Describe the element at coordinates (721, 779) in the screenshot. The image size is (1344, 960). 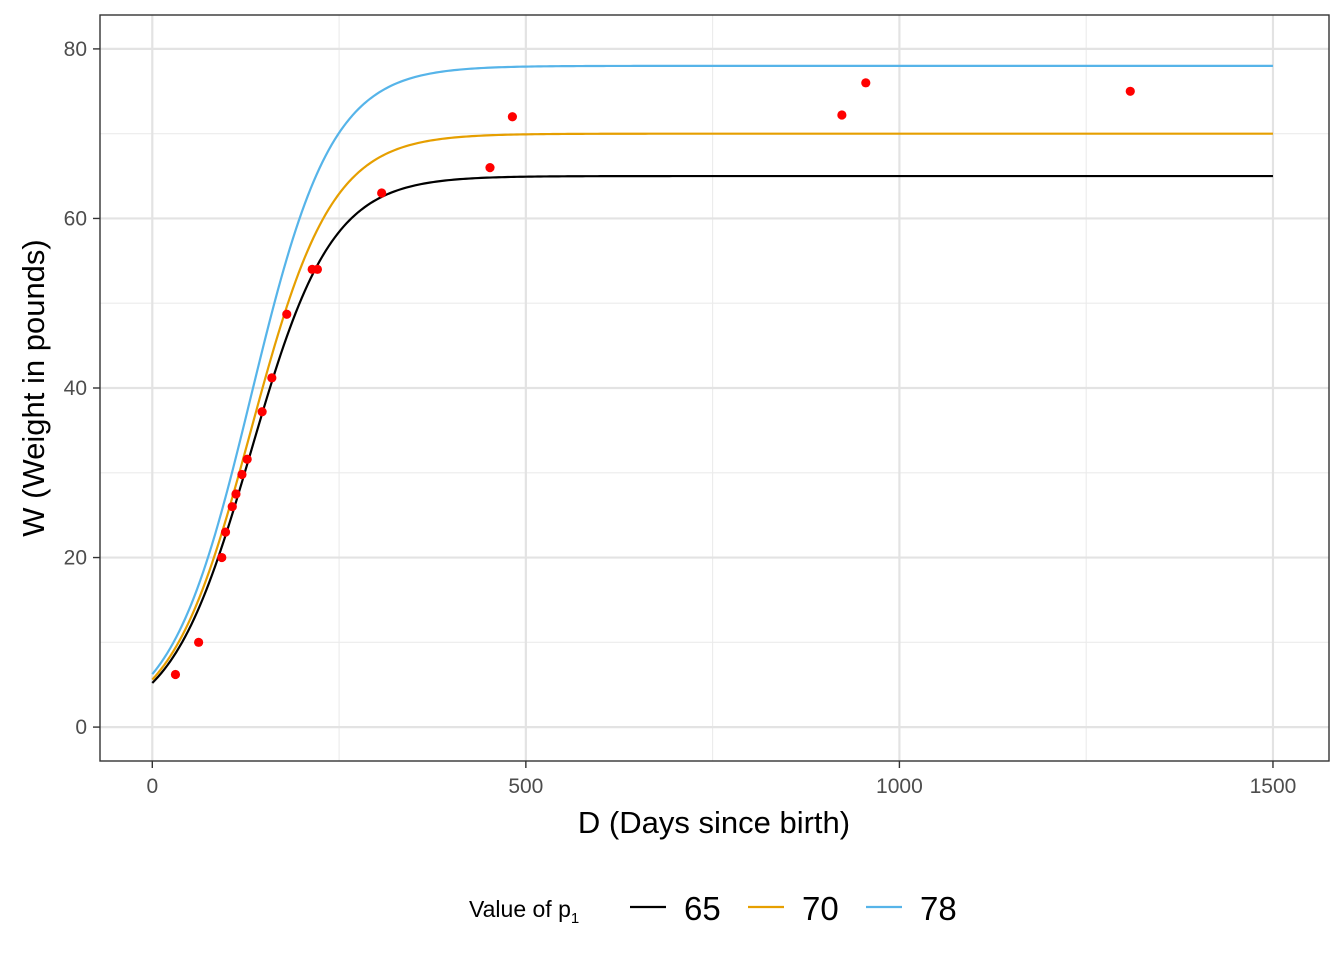
I see `x-axis: 0 500 1000 1500` at that location.